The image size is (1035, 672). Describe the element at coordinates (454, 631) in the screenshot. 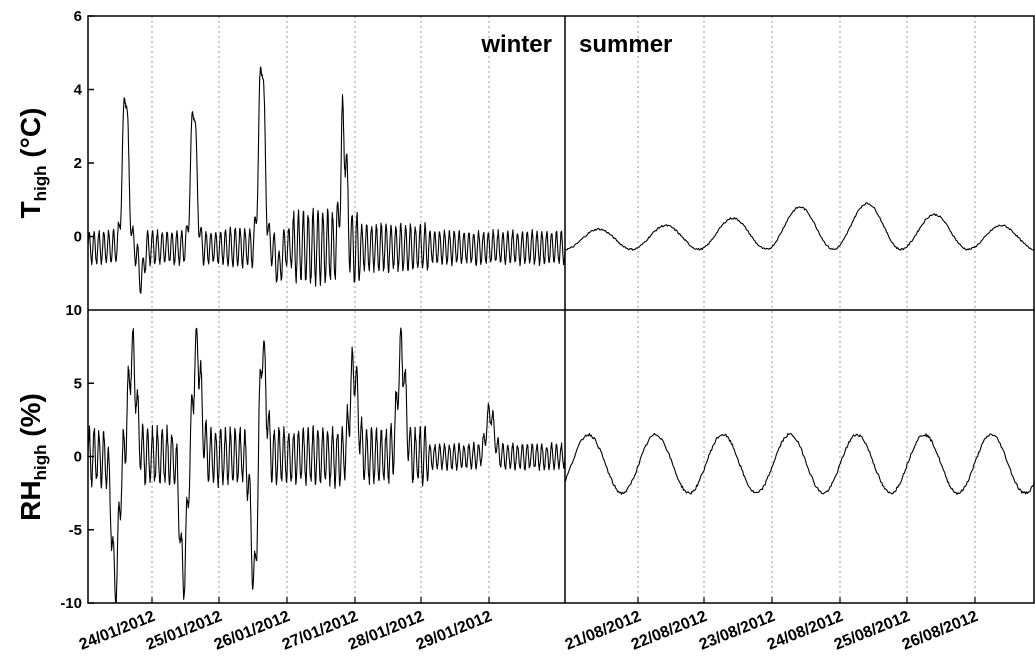

I see `xtick-label-winter-5: 29/01/2012` at that location.